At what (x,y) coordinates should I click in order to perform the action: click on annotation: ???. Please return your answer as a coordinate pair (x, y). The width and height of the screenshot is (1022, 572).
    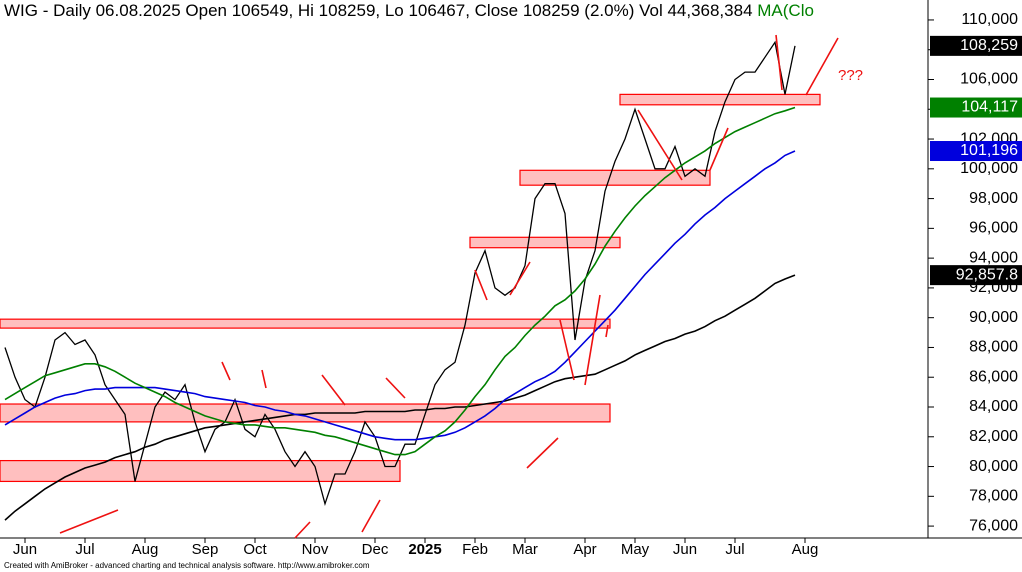
    Looking at the image, I should click on (850, 75).